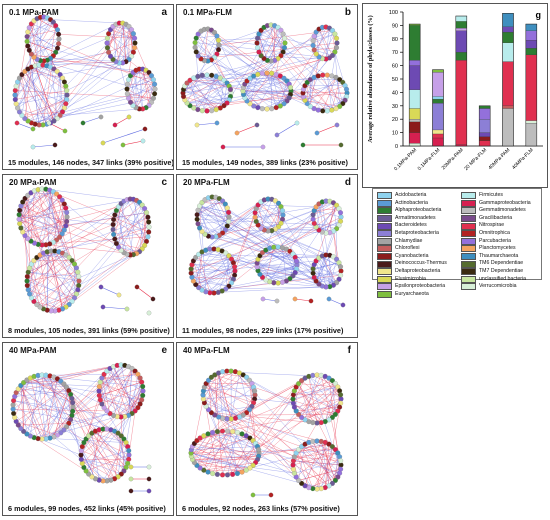 Image resolution: width=550 pixels, height=520 pixels. I want to click on legend-label: Nitrospirae, so click(492, 225).